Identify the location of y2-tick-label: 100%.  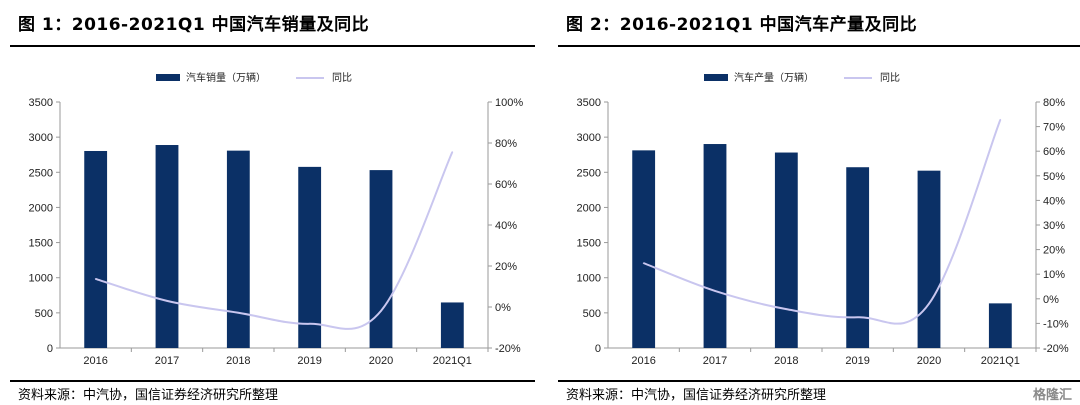
(509, 103).